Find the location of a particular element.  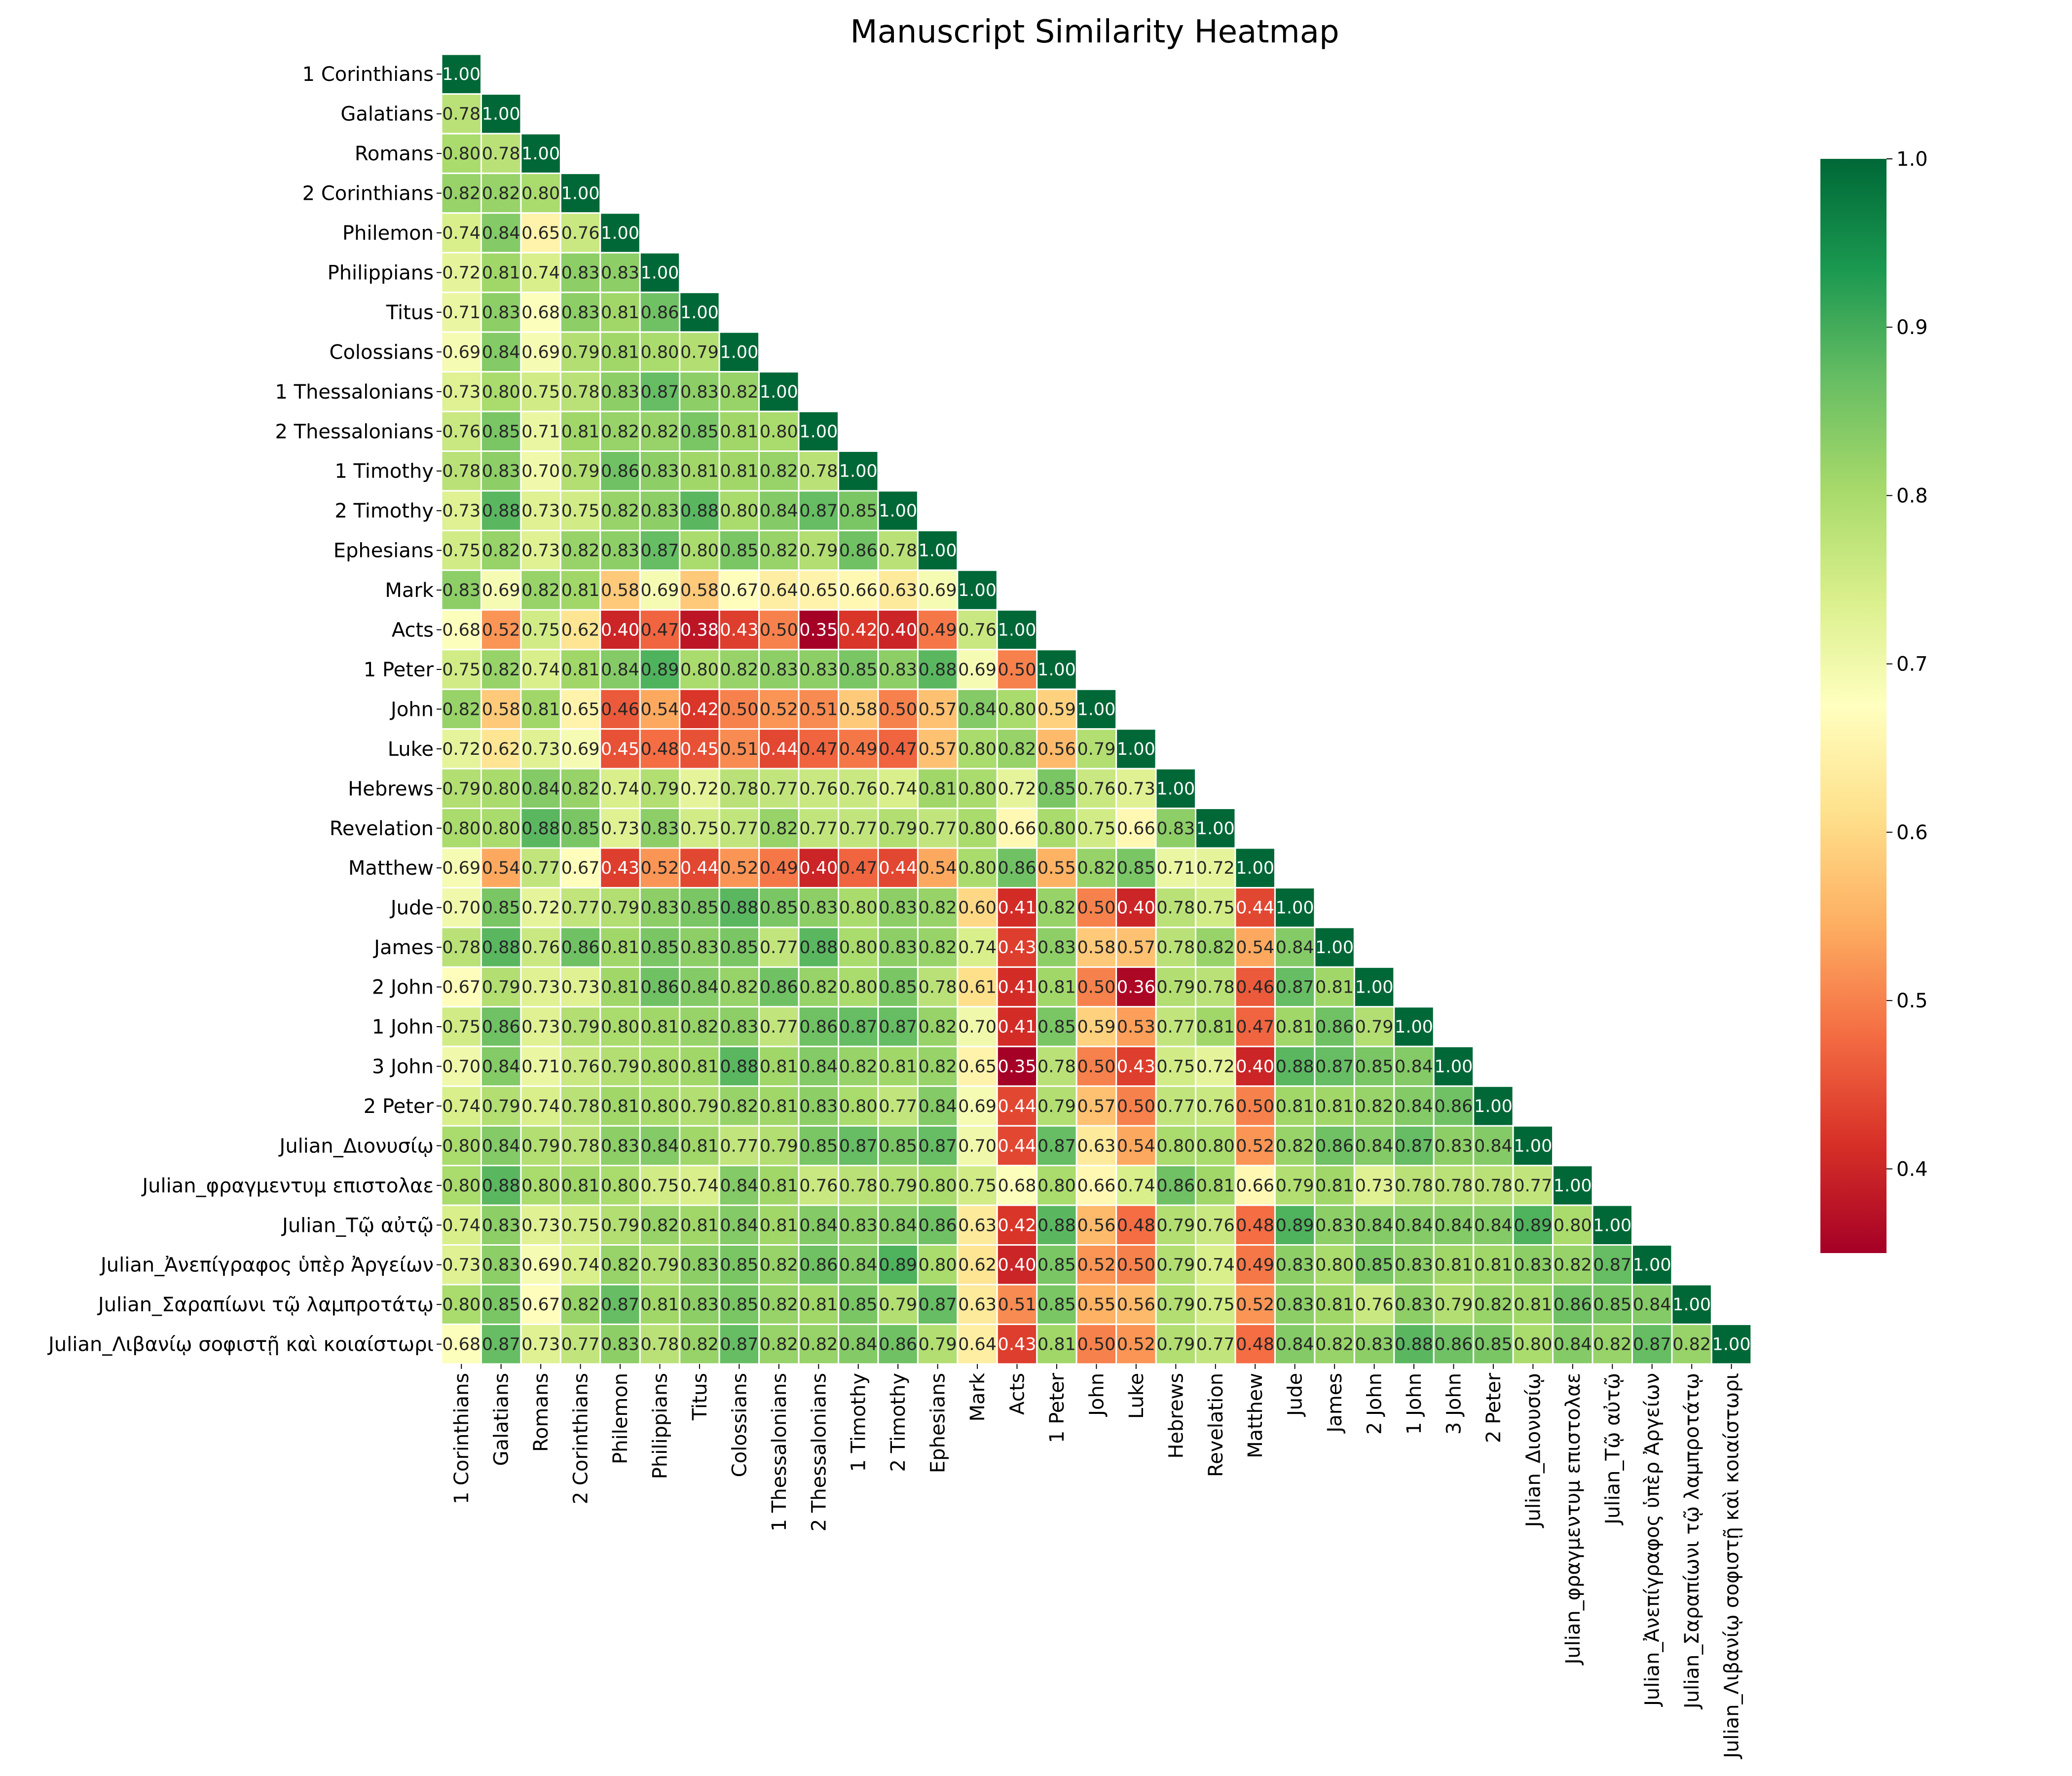

cell-value-label: 0.41 is located at coordinates (1017, 1027).